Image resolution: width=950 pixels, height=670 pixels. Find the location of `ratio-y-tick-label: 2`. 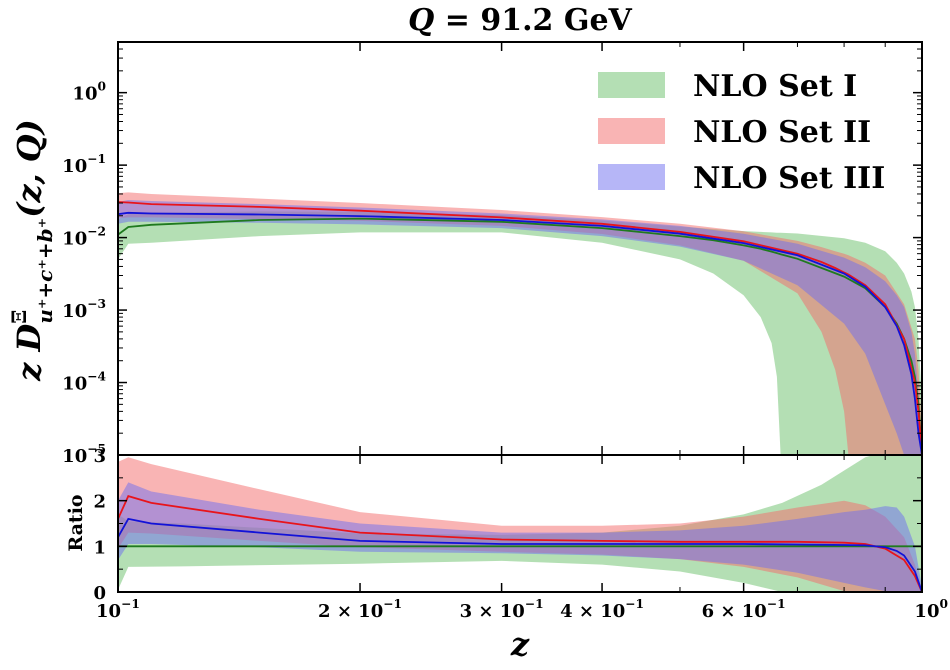

ratio-y-tick-label: 2 is located at coordinates (99, 502).